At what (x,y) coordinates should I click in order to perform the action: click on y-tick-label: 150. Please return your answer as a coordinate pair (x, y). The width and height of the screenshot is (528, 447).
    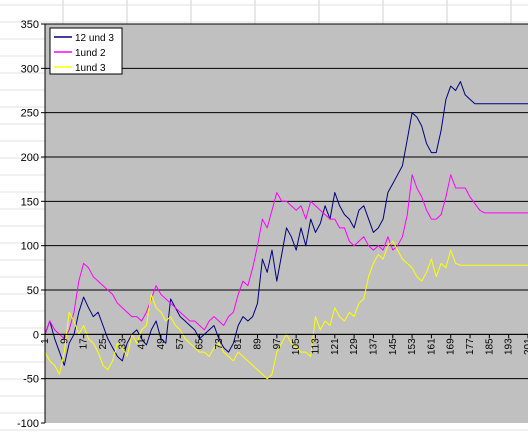
    Looking at the image, I should click on (30, 202).